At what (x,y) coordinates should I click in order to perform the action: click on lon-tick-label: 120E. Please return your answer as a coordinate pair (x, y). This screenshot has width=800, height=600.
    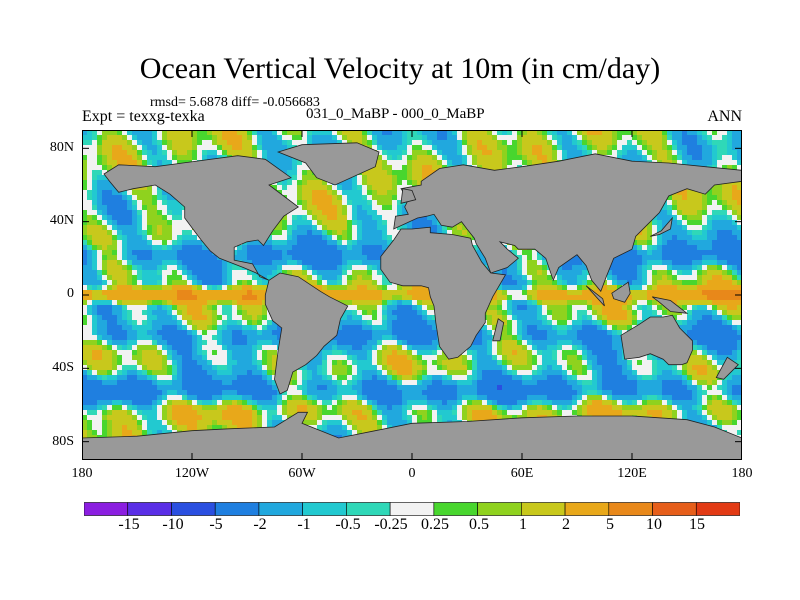
    Looking at the image, I should click on (632, 473).